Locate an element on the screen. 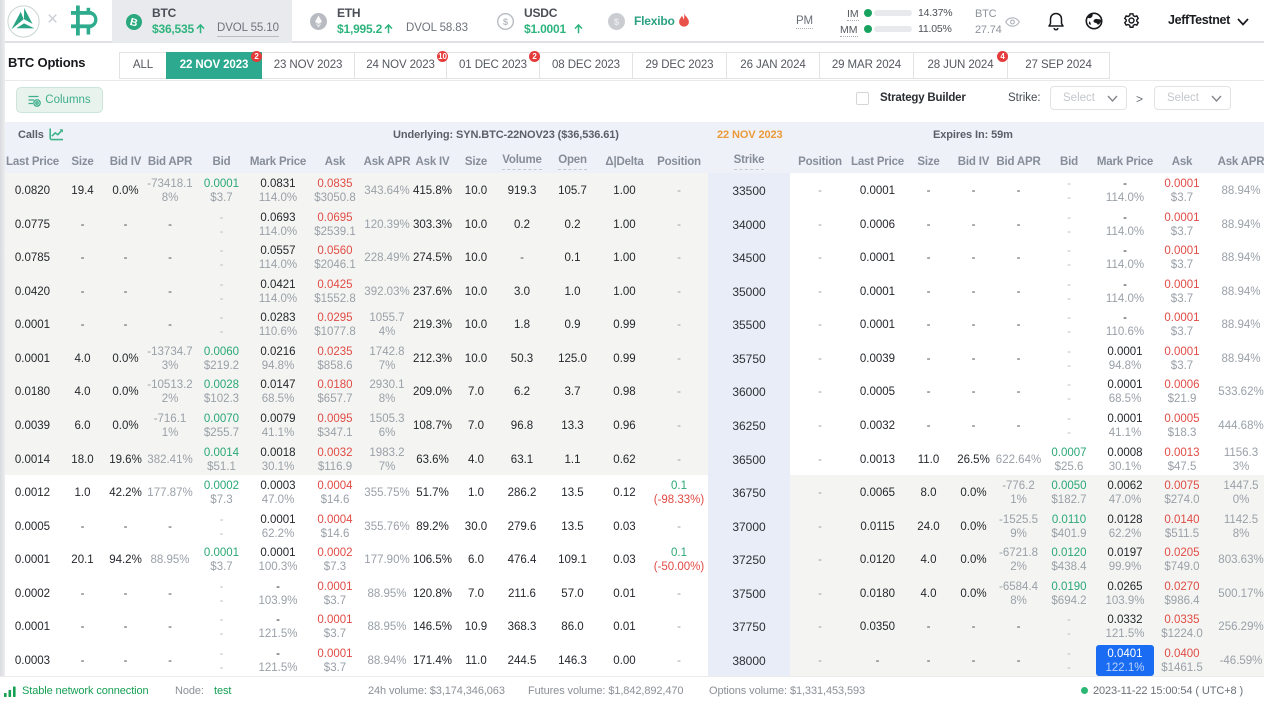  svg-text: B is located at coordinates (134, 23).